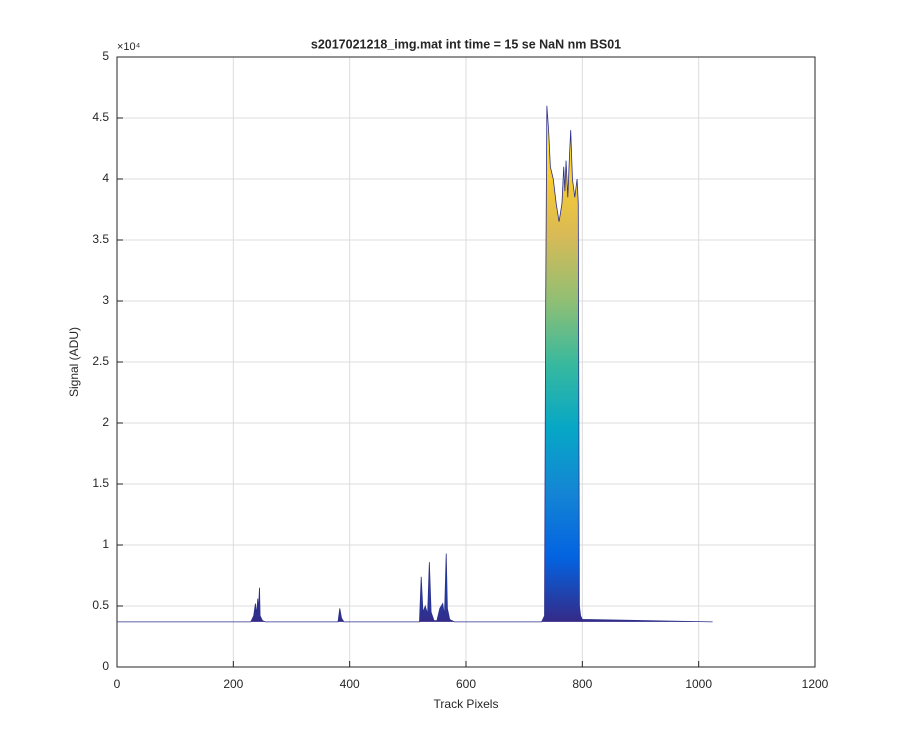 The height and width of the screenshot is (750, 900). Describe the element at coordinates (105, 422) in the screenshot. I see `y-tick-label: 2` at that location.